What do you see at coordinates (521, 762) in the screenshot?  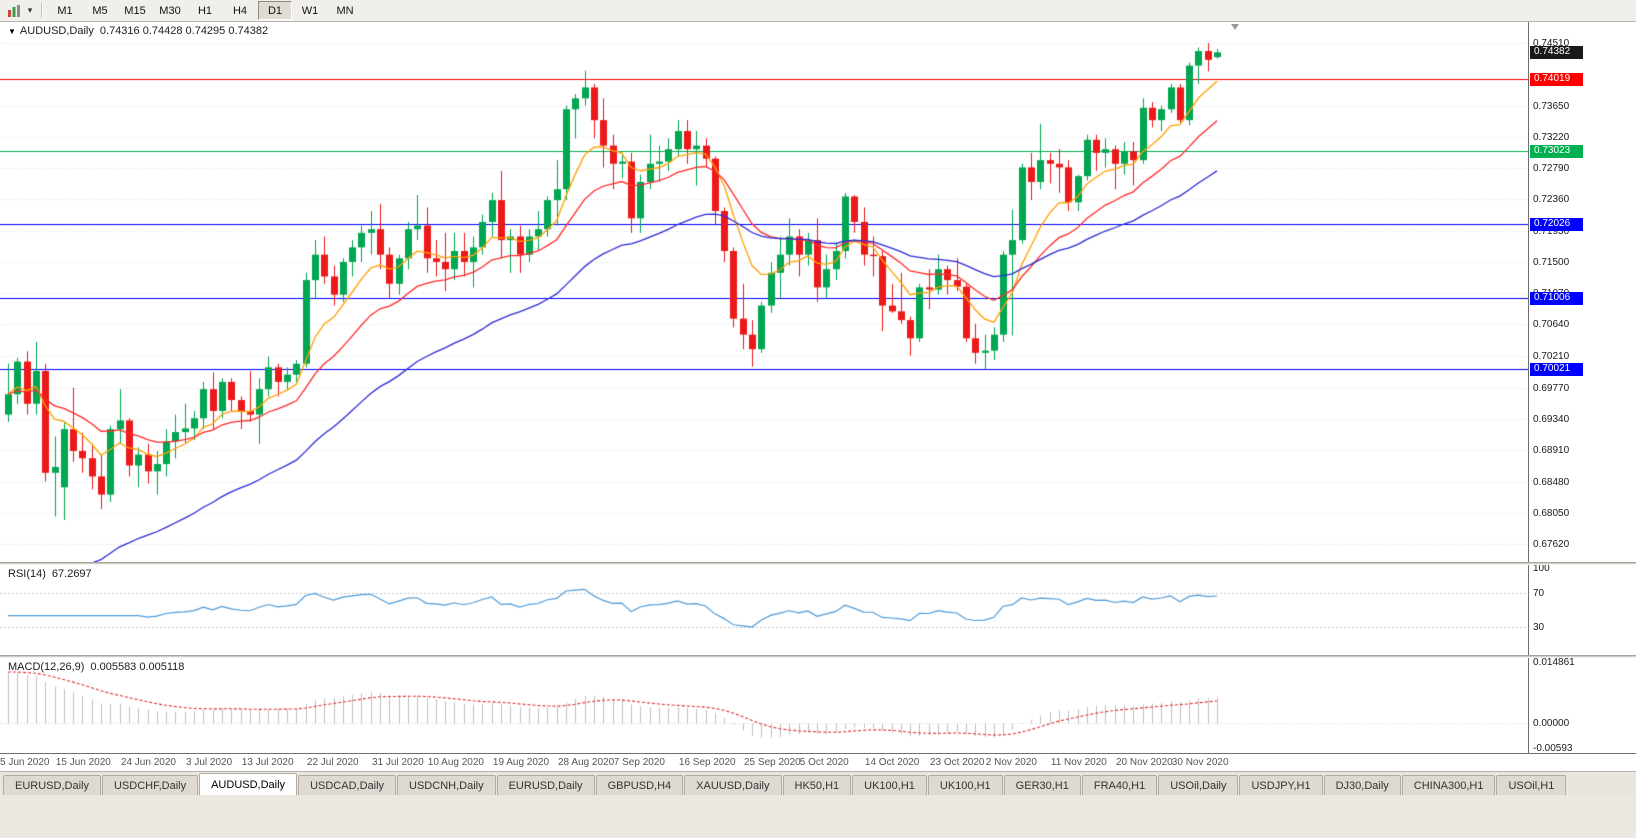 I see `date-axis-label: 19 Aug 2020` at bounding box center [521, 762].